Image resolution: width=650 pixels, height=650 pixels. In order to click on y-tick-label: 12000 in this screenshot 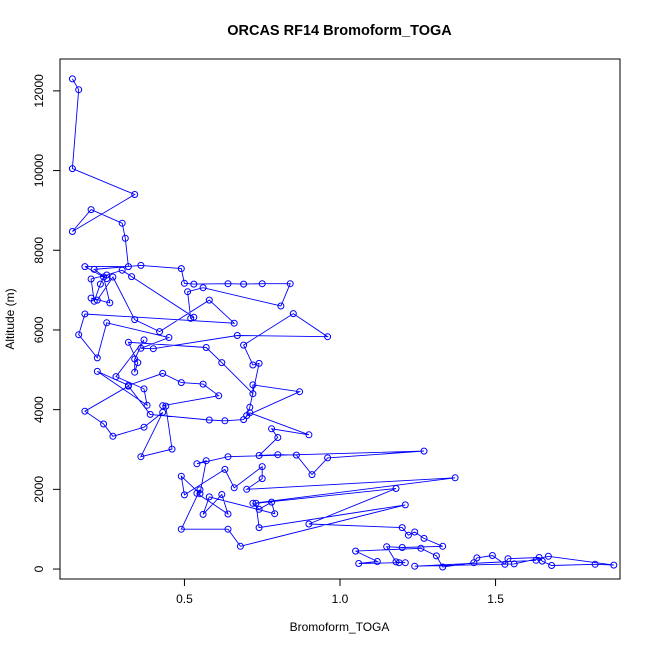, I will do `click(39, 91)`.